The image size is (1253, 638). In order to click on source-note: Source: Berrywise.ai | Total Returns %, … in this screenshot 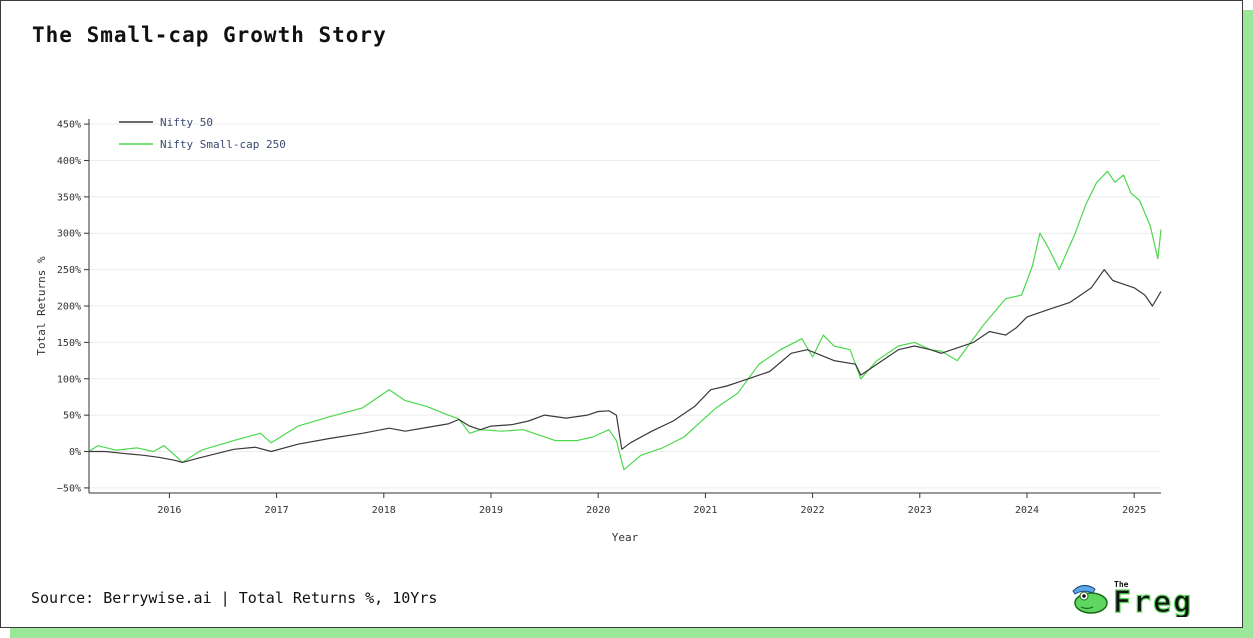, I will do `click(234, 598)`.